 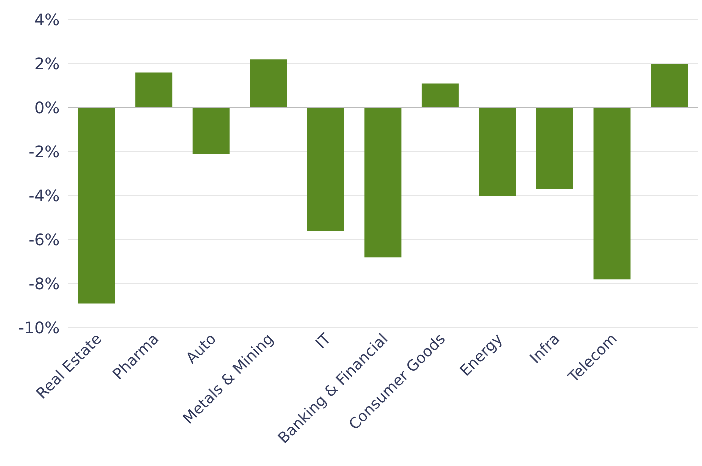 What do you see at coordinates (44, 284) in the screenshot?
I see `y-tick-label: -8%` at bounding box center [44, 284].